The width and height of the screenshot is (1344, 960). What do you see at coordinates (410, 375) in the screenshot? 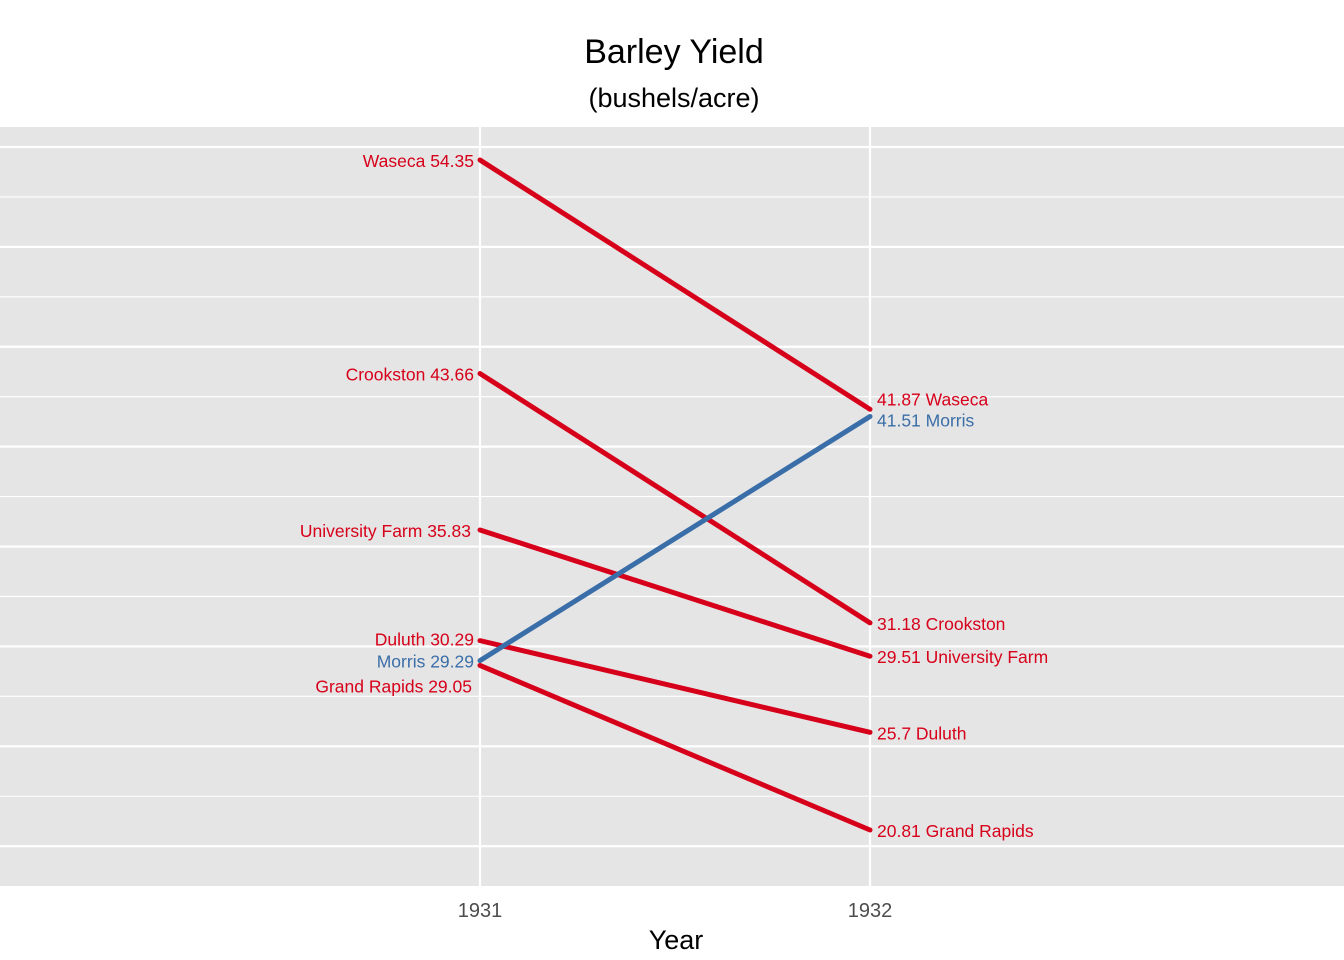
I see `label-1931-crookston: Crookston 43.66` at bounding box center [410, 375].